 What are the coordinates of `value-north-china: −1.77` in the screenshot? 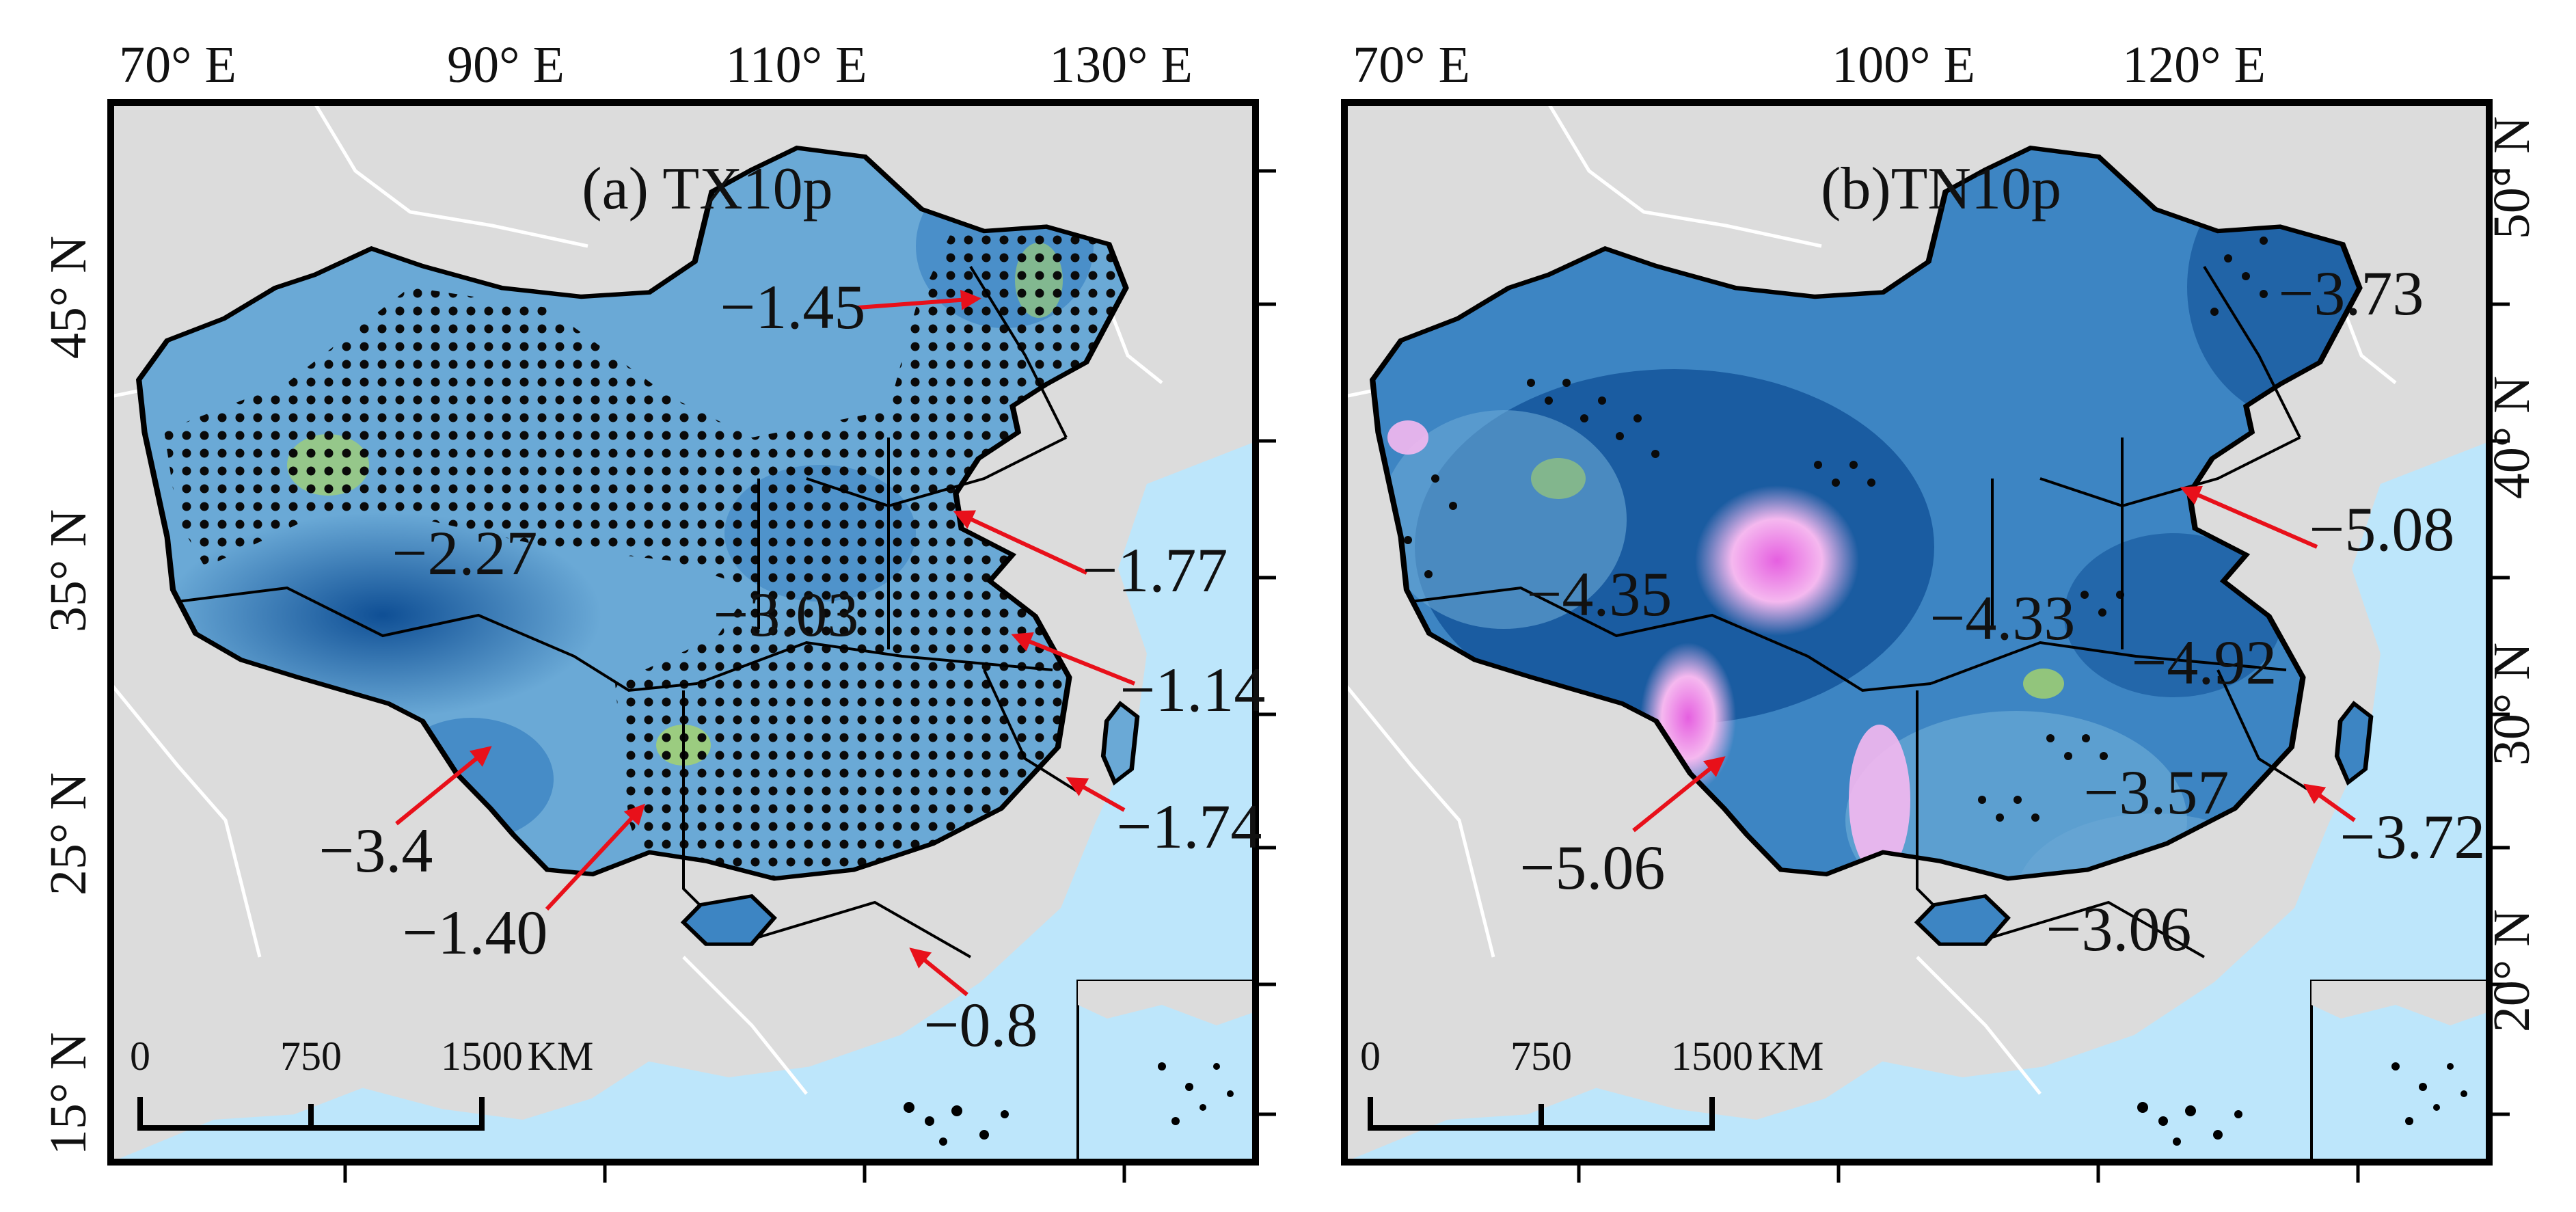 It's located at (1155, 570).